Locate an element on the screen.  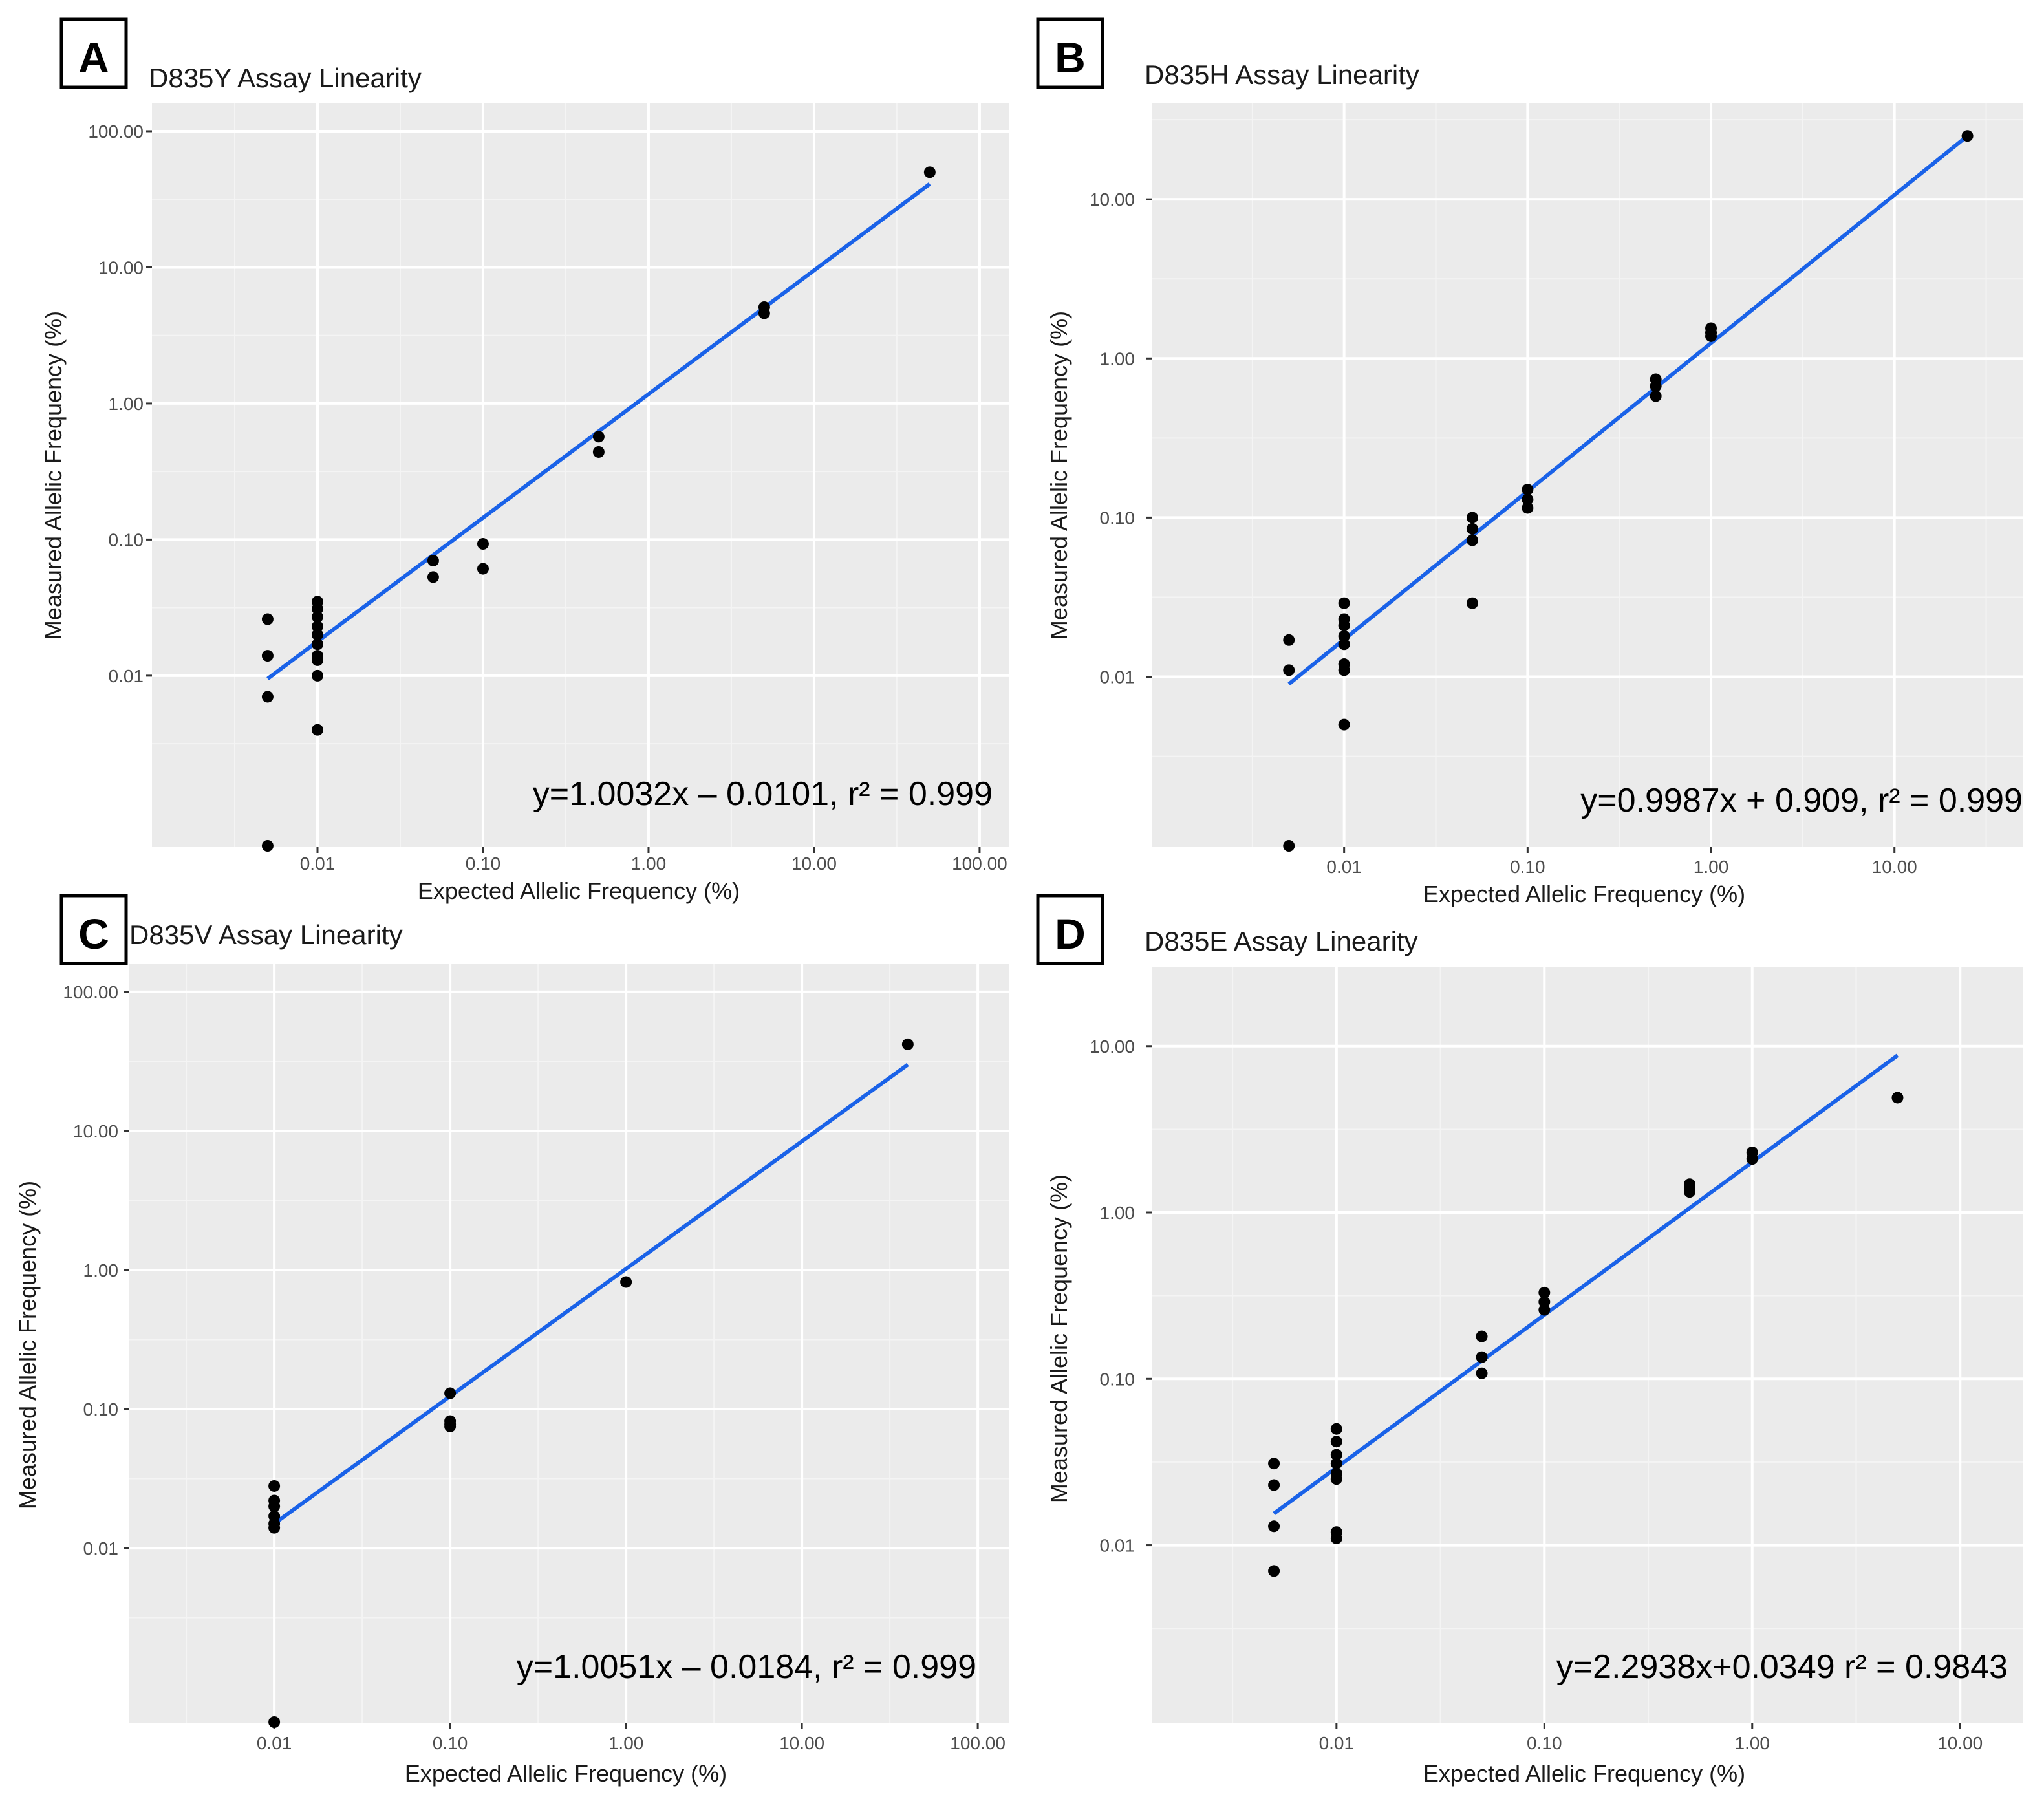
fit-equation-annotation: y=0.9987x + 0.909, r² = 0.999 is located at coordinates (1801, 800).